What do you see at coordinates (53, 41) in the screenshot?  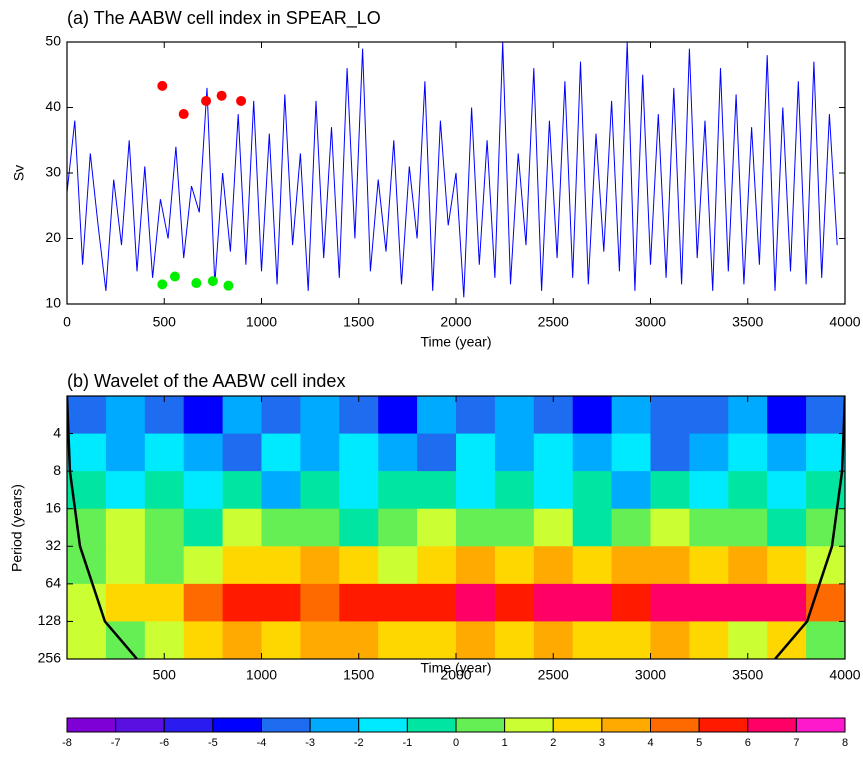 I see `y-tick-label: 50` at bounding box center [53, 41].